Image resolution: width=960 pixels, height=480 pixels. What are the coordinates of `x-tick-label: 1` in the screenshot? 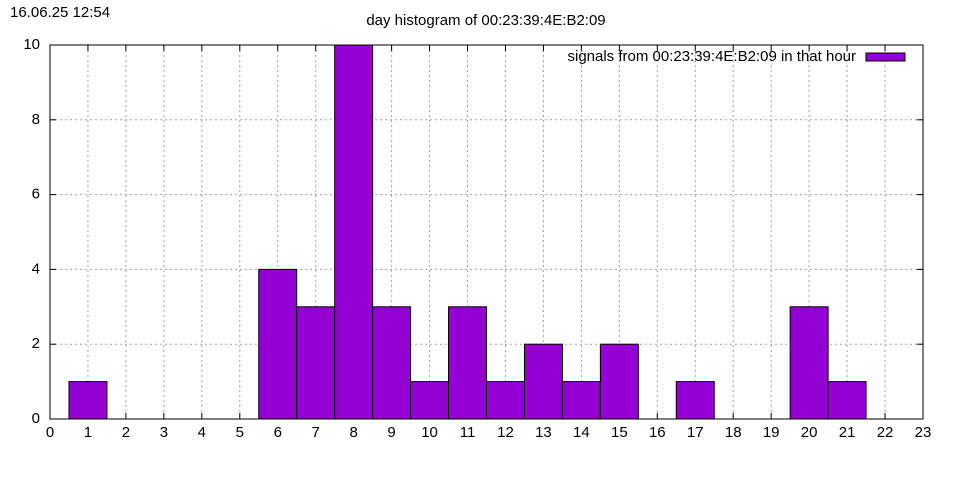 It's located at (88, 432).